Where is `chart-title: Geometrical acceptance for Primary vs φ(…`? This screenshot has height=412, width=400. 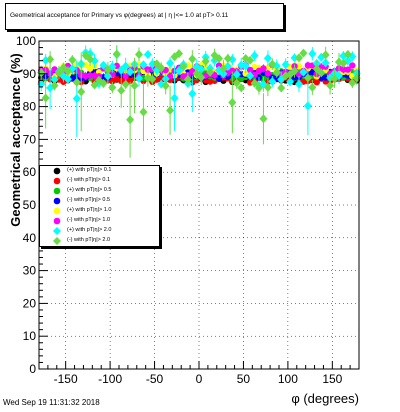
chart-title: Geometrical acceptance for Primary vs φ(… is located at coordinates (119, 15).